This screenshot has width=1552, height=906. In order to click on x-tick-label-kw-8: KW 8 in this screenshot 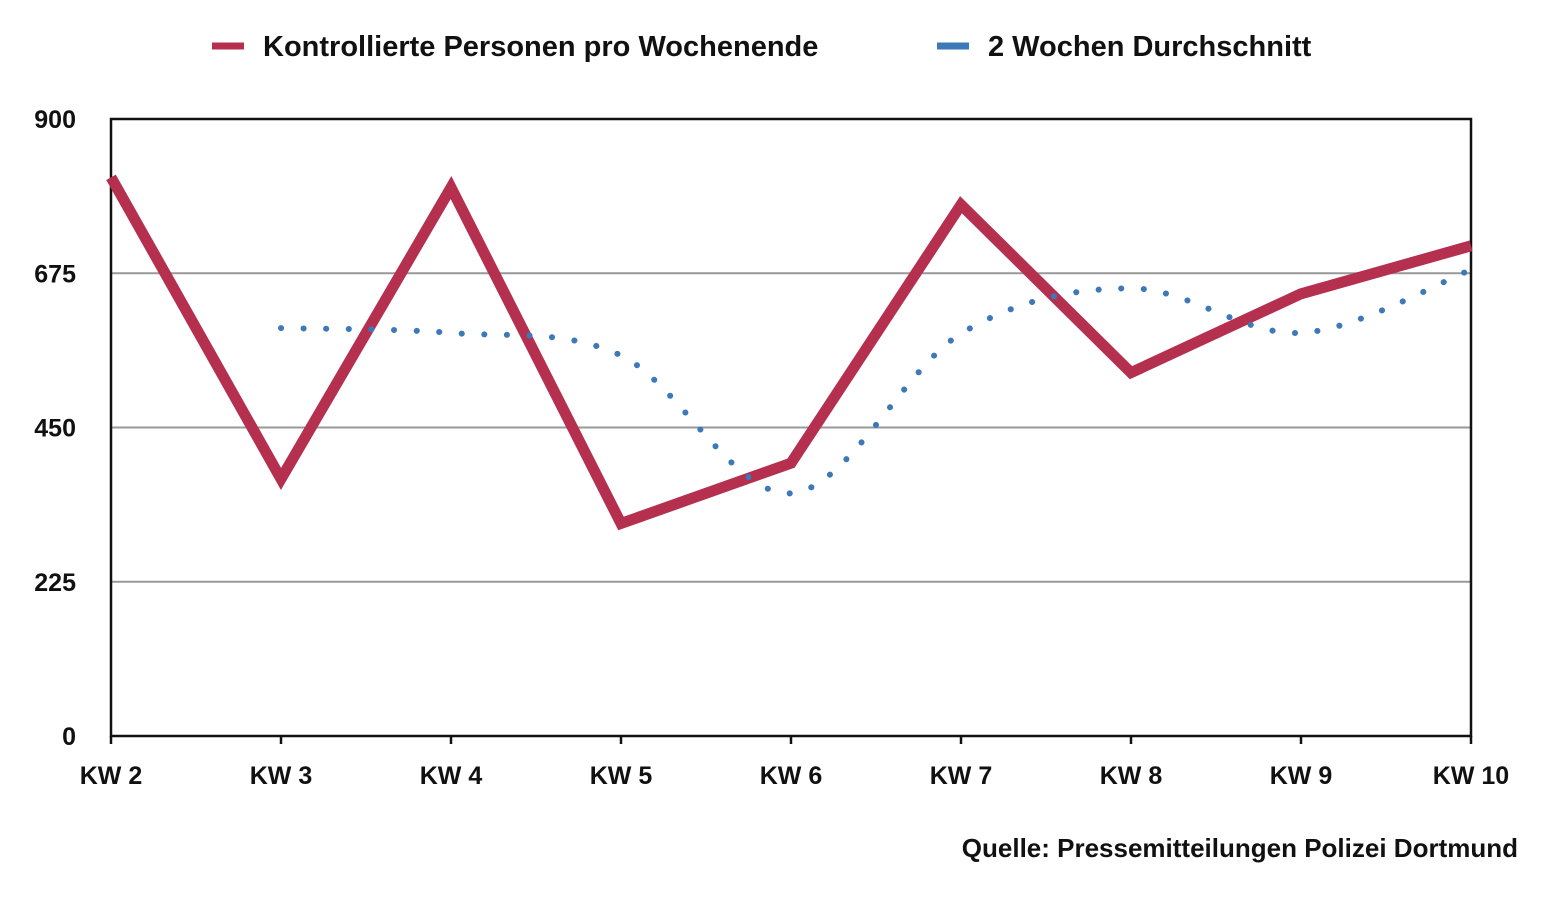, I will do `click(1131, 776)`.